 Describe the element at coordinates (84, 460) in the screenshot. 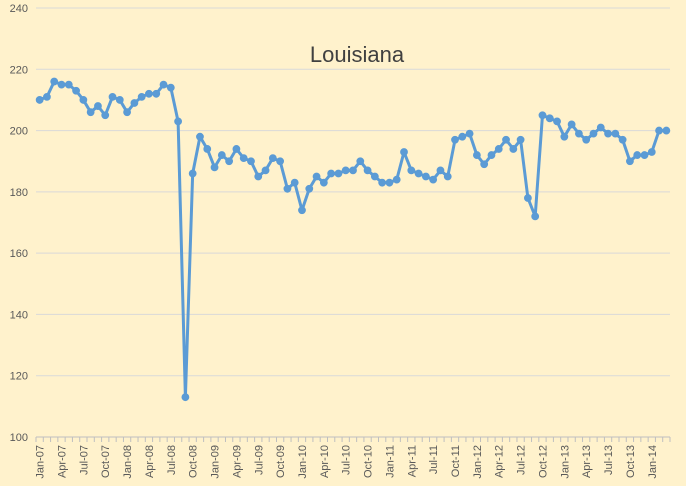

I see `x-tick-label: Jul-07` at that location.